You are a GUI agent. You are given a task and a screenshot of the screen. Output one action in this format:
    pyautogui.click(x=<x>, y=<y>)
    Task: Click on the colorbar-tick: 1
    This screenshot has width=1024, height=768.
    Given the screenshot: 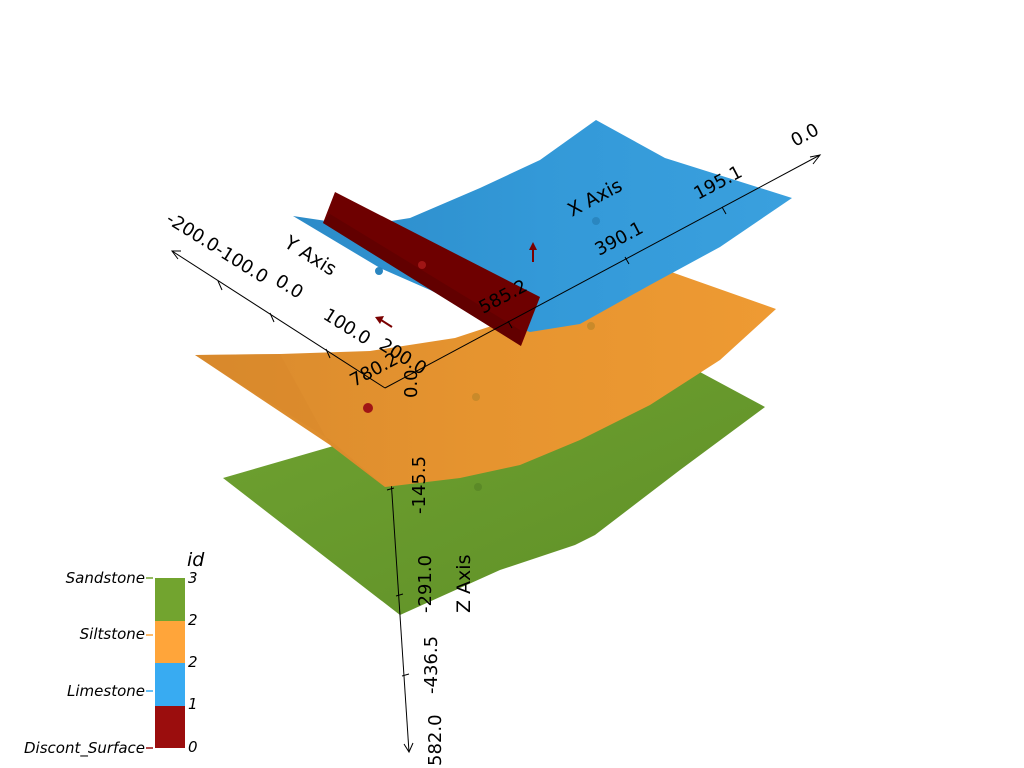 What is the action you would take?
    pyautogui.click(x=193, y=704)
    